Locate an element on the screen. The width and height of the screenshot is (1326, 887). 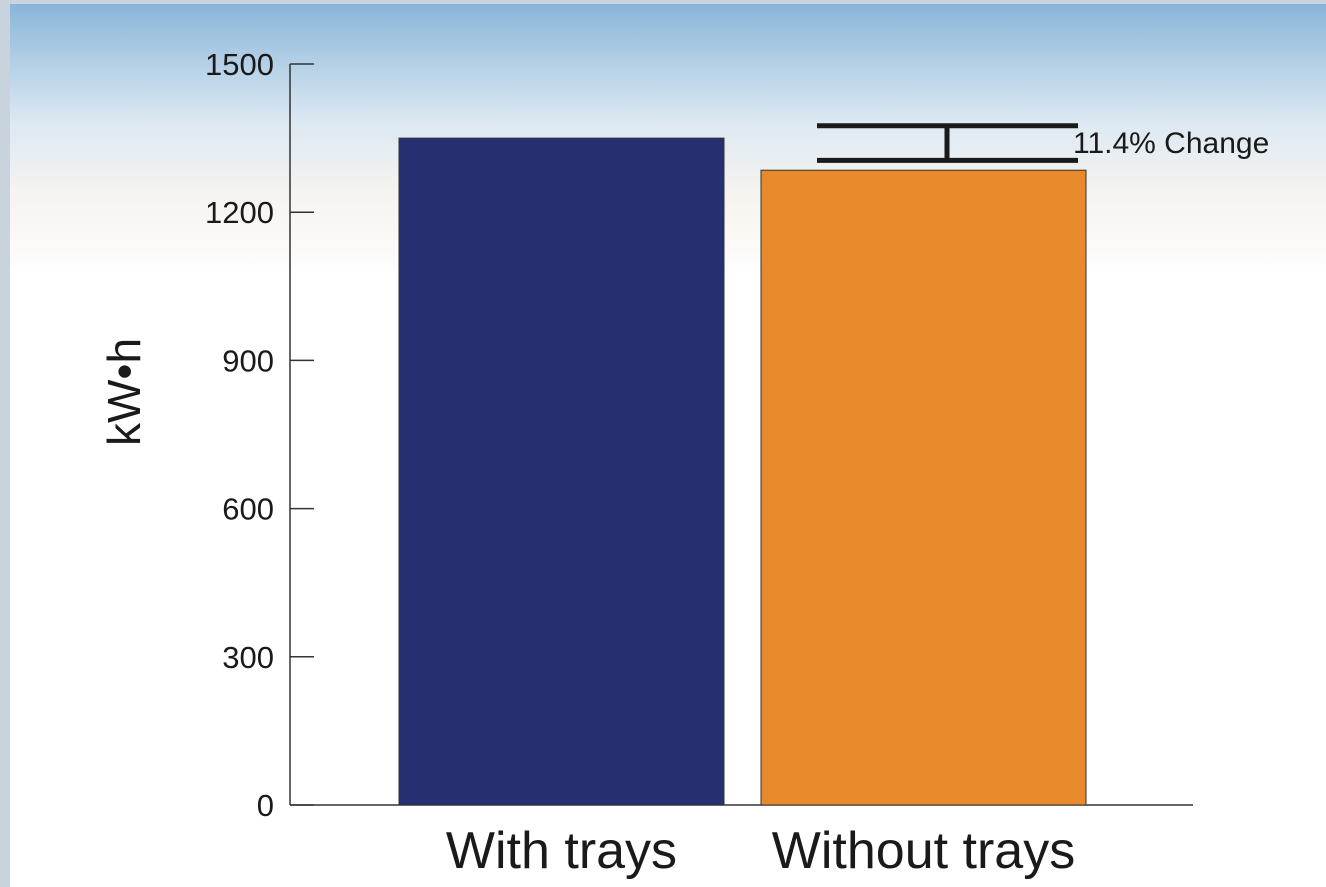
y-tick-label: 900 is located at coordinates (248, 360).